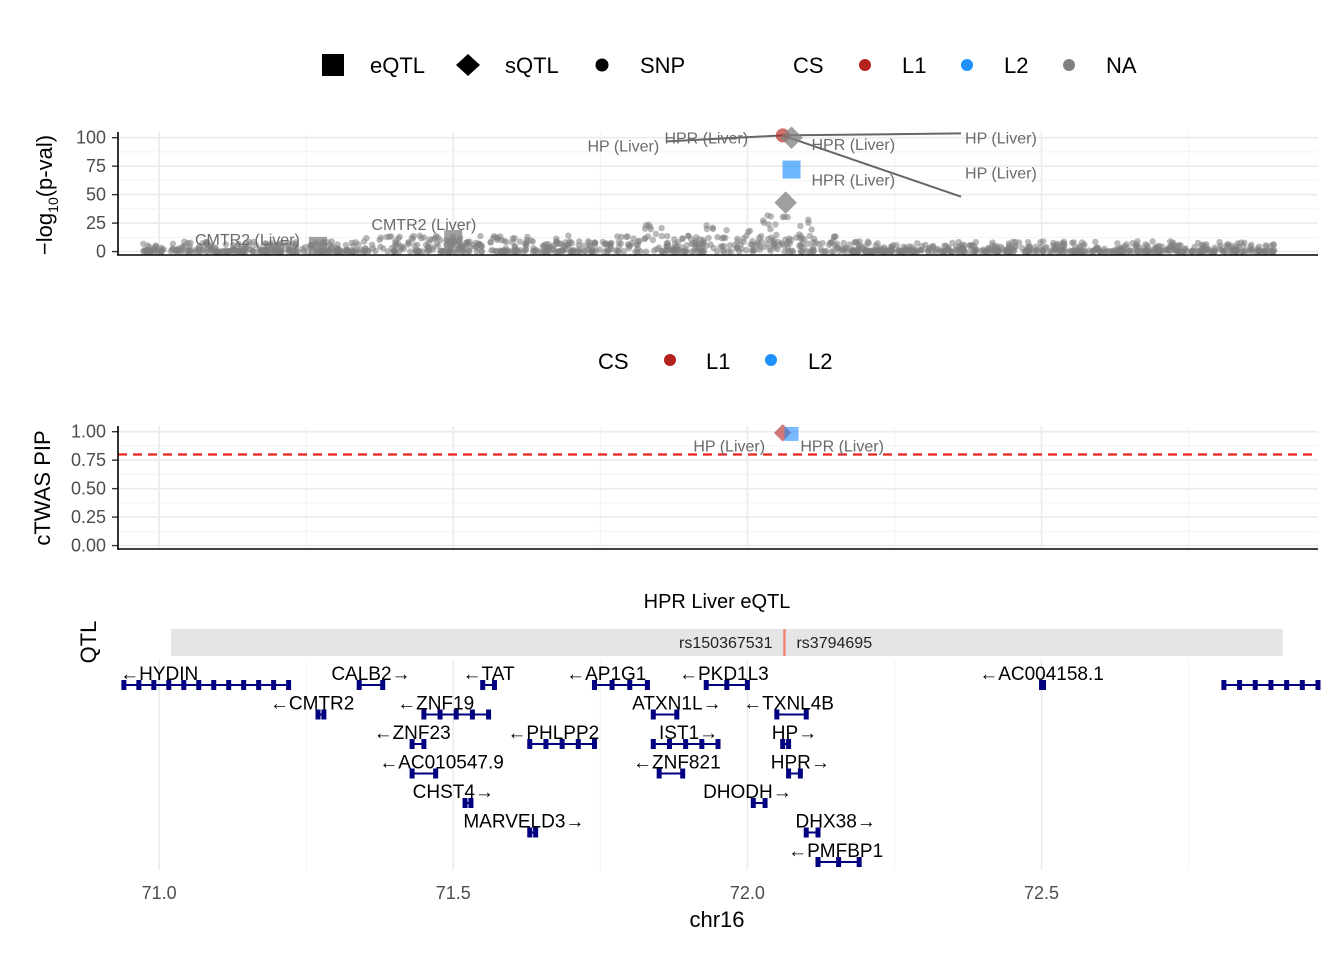  Describe the element at coordinates (662, 65) in the screenshot. I see `legend-snp-label: SNP` at that location.